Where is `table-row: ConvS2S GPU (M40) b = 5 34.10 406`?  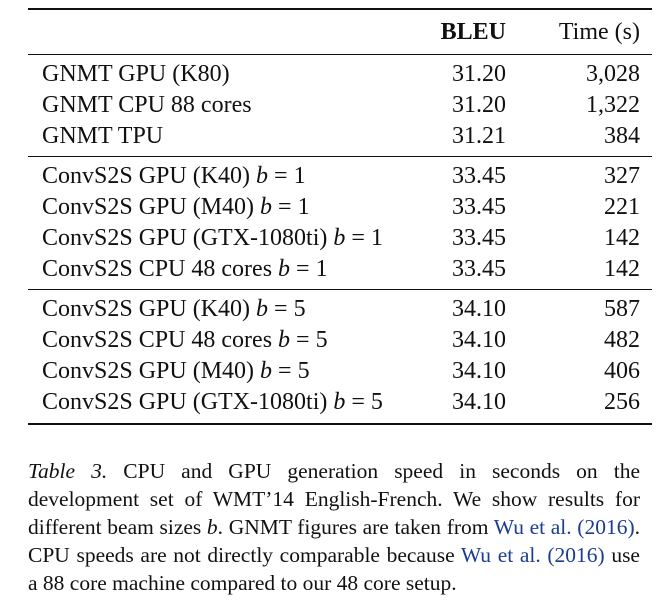
table-row: ConvS2S GPU (M40) b = 5 34.10 406 is located at coordinates (340, 371).